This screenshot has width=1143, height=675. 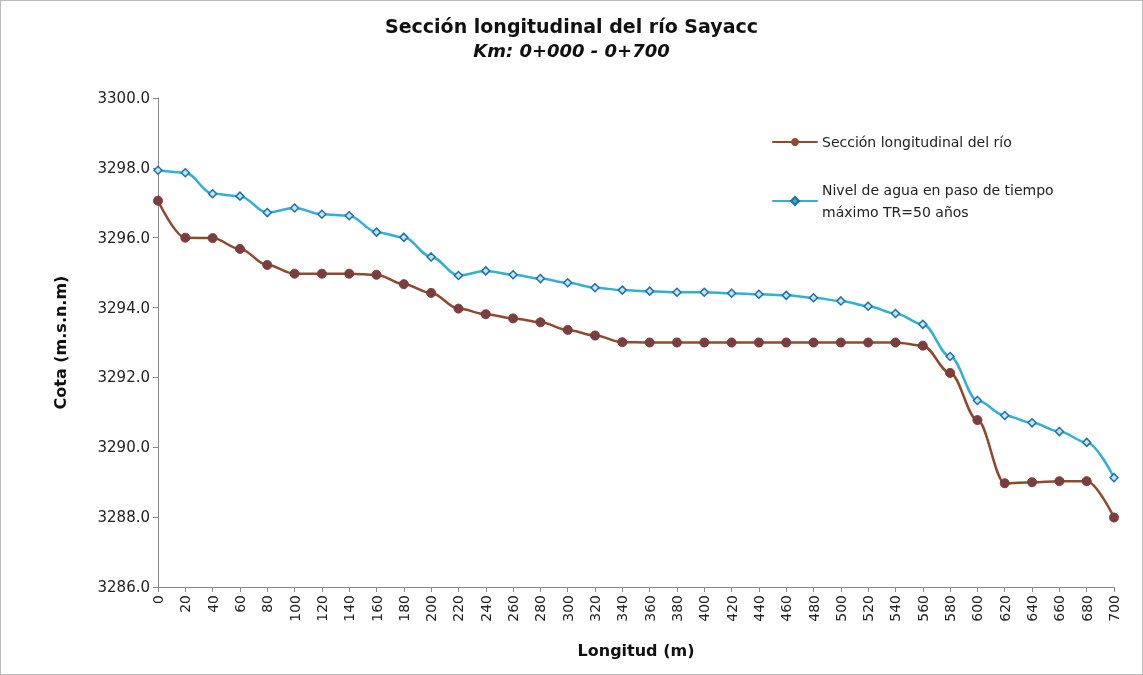 What do you see at coordinates (485, 608) in the screenshot?
I see `x-tick-label: 240` at bounding box center [485, 608].